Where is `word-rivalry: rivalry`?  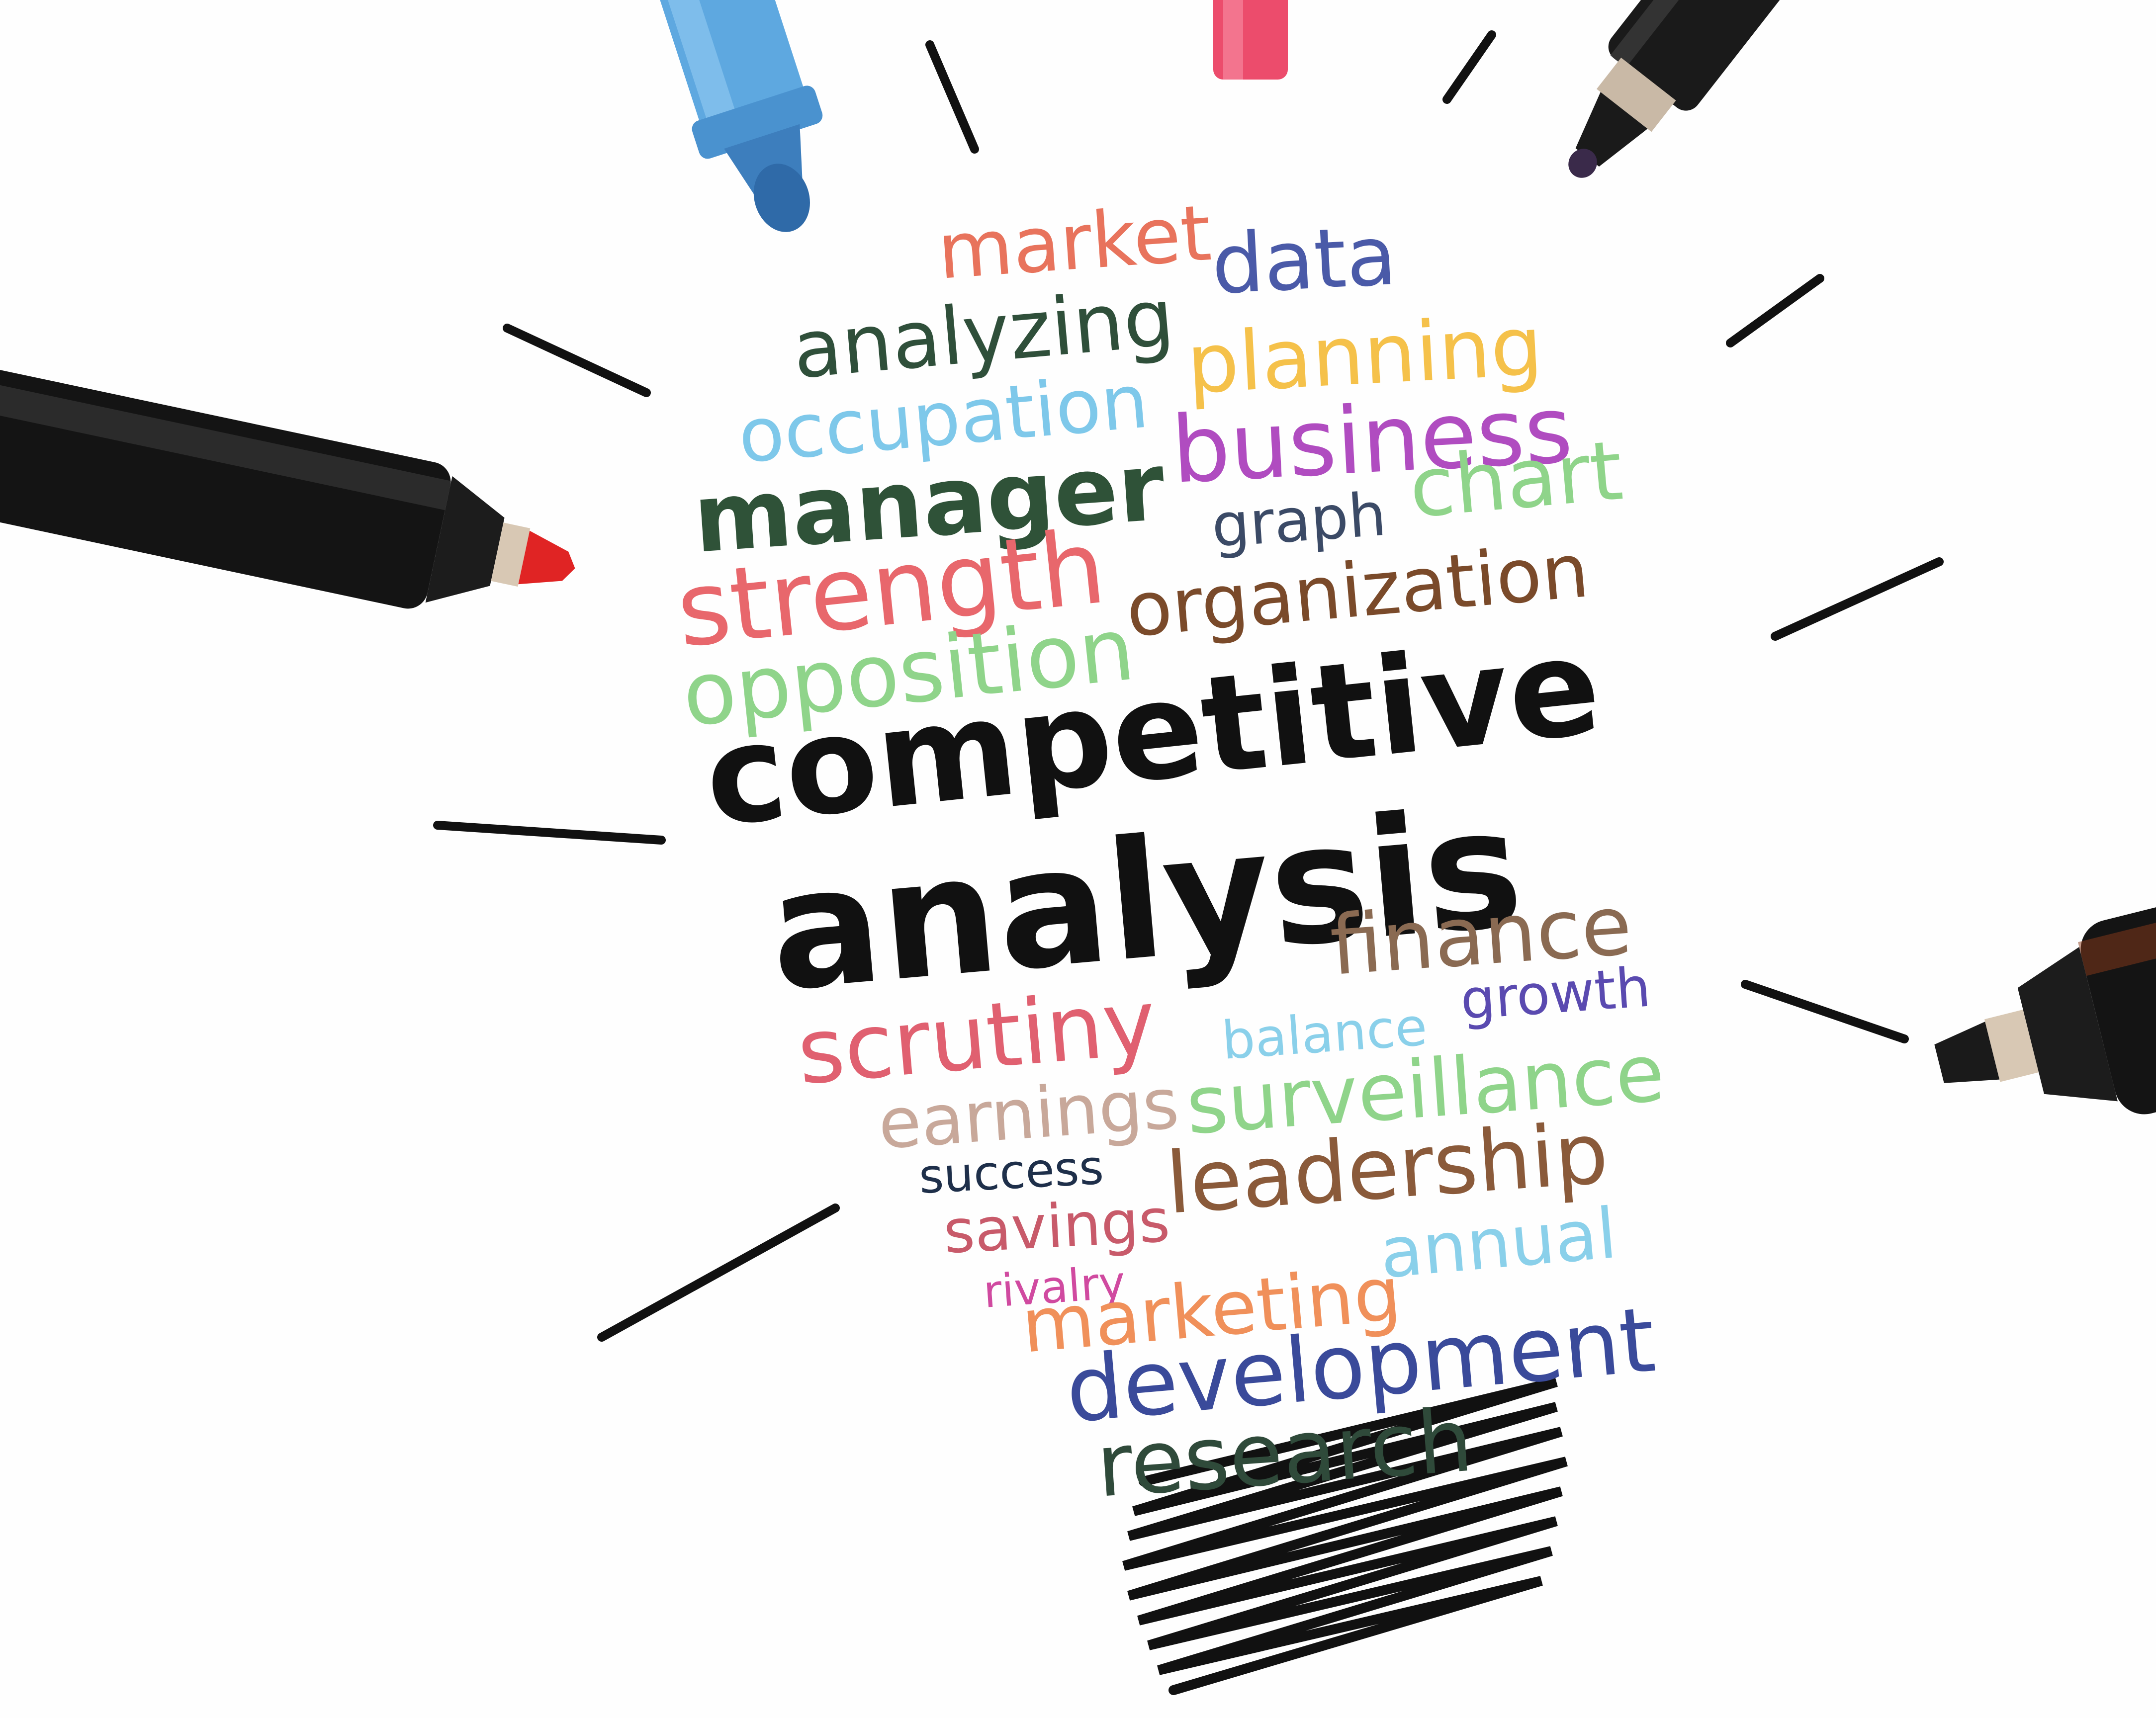 word-rivalry: rivalry is located at coordinates (1054, 1287).